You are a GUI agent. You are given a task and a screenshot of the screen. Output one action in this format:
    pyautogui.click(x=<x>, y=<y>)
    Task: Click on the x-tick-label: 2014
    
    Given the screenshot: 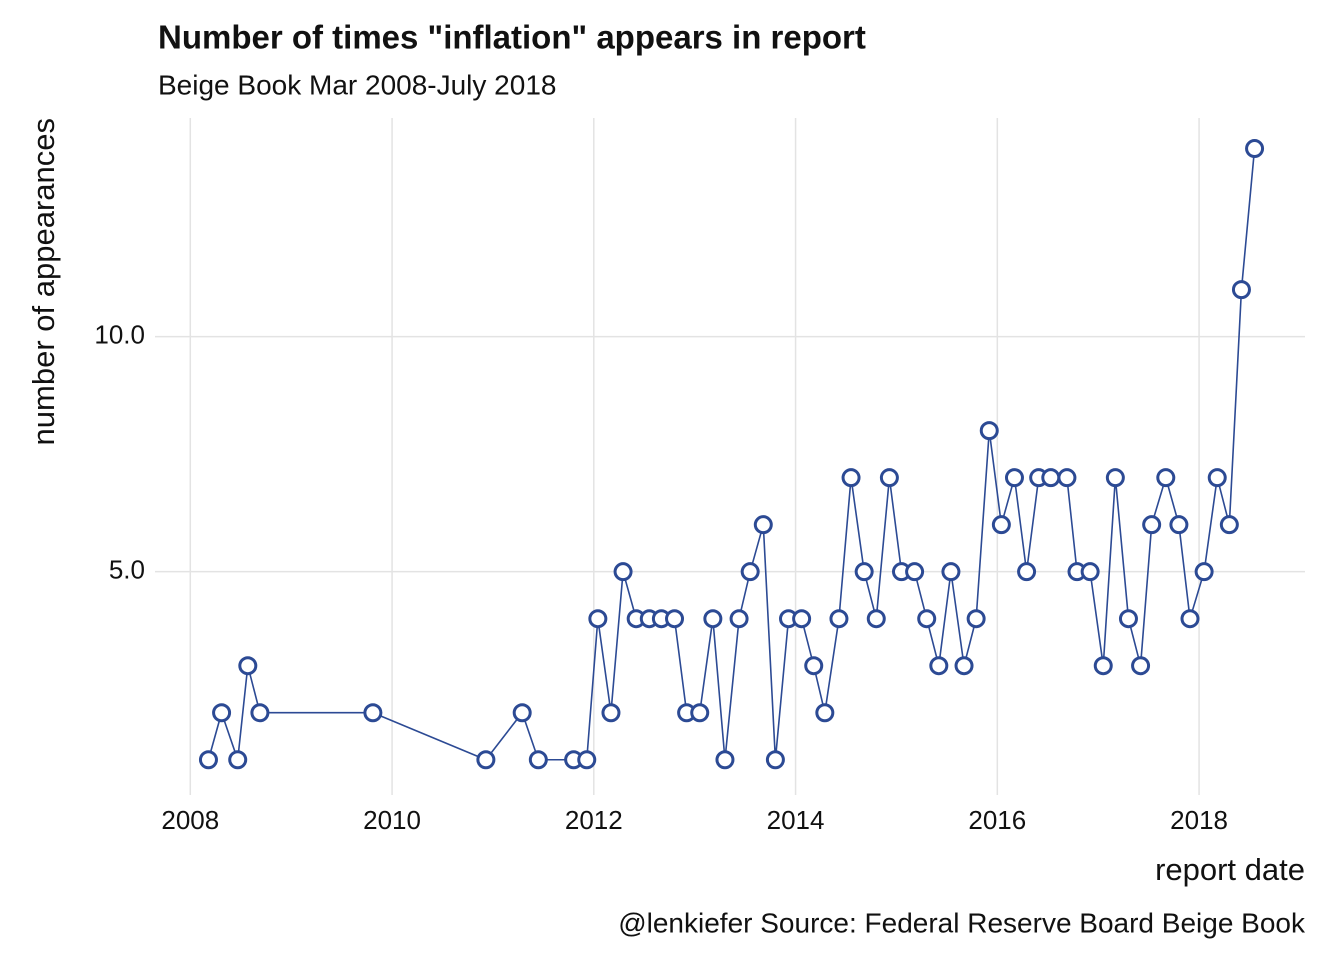 What is the action you would take?
    pyautogui.click(x=796, y=820)
    